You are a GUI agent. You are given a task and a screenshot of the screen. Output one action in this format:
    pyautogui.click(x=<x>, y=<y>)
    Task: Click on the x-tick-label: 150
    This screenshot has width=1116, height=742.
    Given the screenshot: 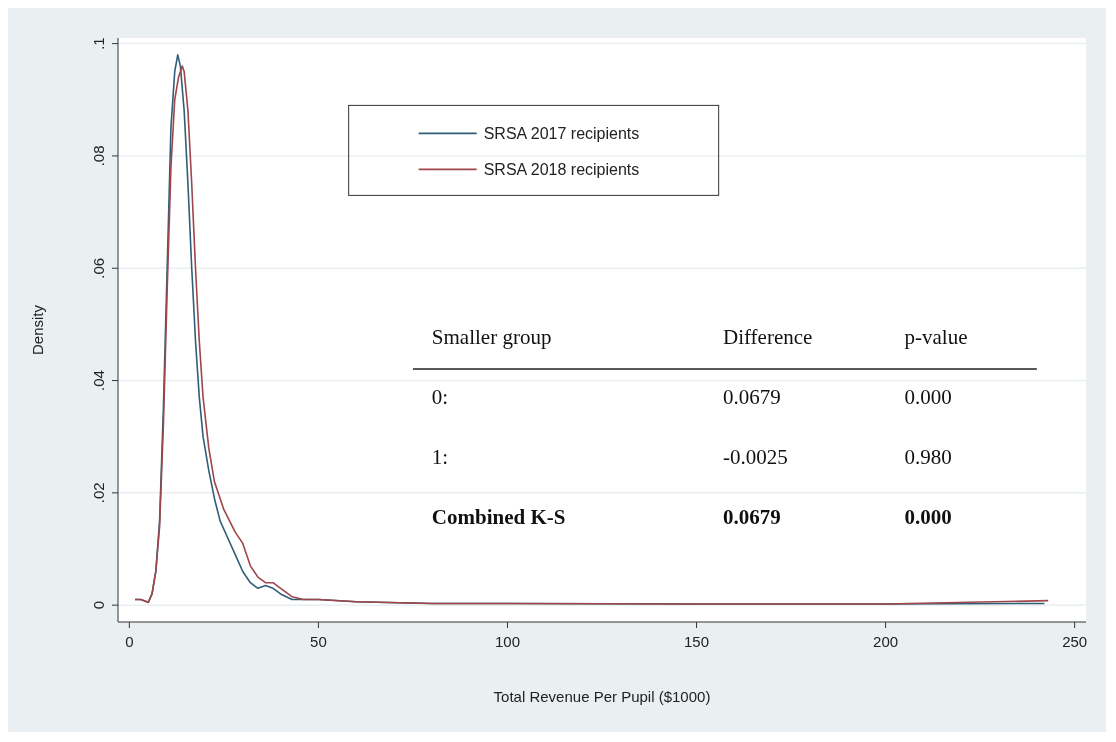 What is the action you would take?
    pyautogui.click(x=697, y=641)
    